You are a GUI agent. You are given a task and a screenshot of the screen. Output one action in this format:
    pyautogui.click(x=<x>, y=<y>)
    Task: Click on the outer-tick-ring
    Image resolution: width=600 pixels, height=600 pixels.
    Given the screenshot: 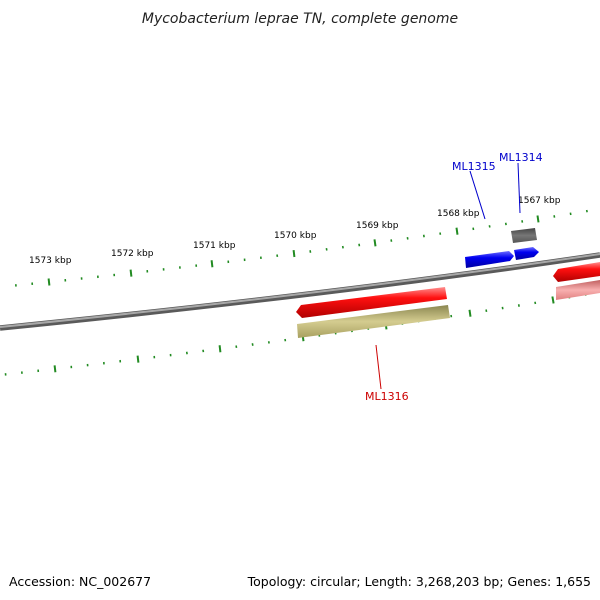 What is the action you would take?
    pyautogui.click(x=301, y=248)
    